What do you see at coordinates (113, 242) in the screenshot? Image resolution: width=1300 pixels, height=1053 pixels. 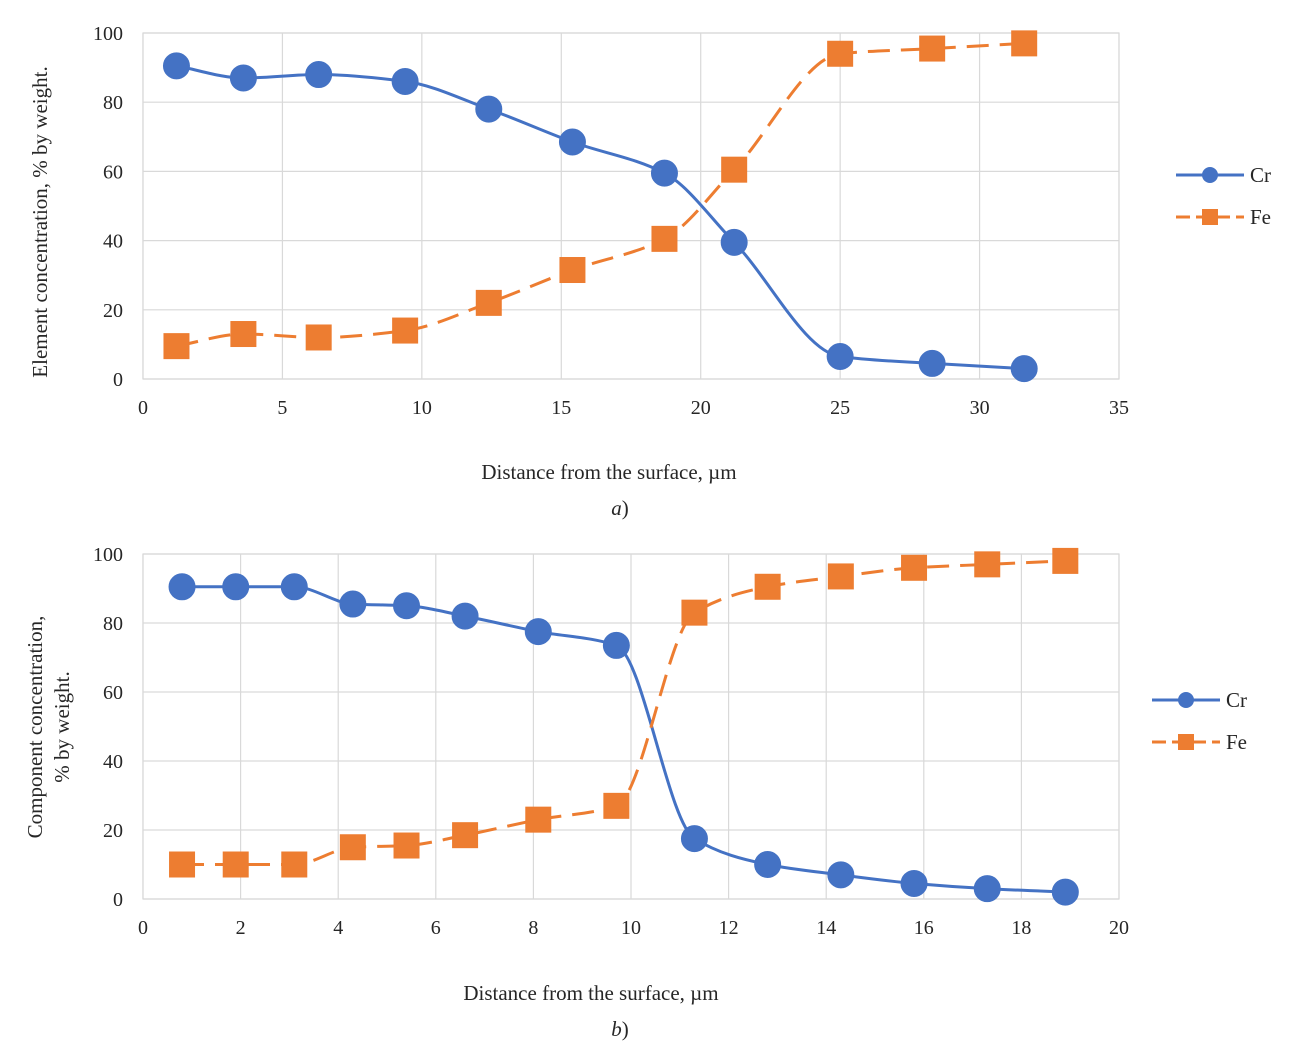 I see `y-tick-label-a: 40` at bounding box center [113, 242].